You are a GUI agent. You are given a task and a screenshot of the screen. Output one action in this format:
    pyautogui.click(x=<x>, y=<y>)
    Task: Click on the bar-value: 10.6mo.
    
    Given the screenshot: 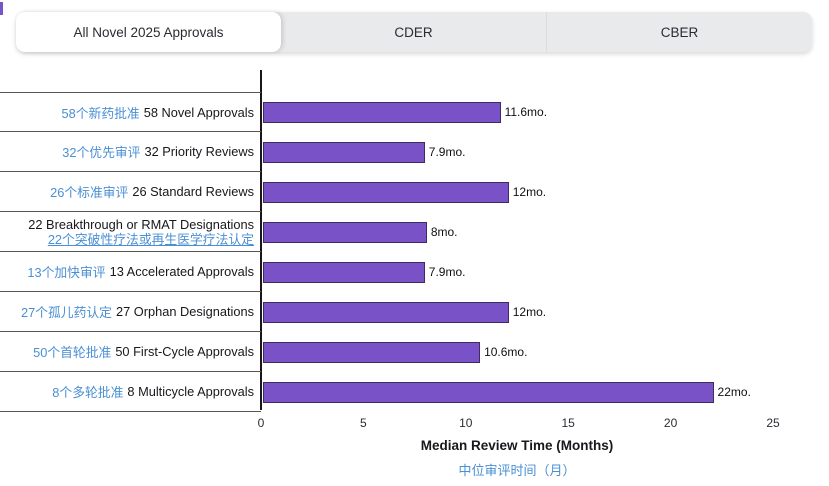 What is the action you would take?
    pyautogui.click(x=506, y=352)
    